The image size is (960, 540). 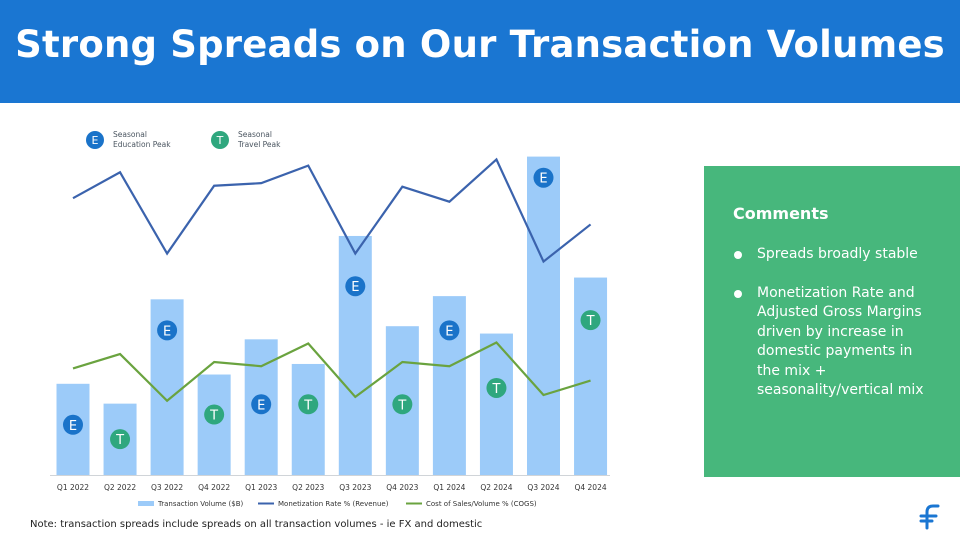 I want to click on comment-item: Spreads broadly stable, so click(x=834, y=255).